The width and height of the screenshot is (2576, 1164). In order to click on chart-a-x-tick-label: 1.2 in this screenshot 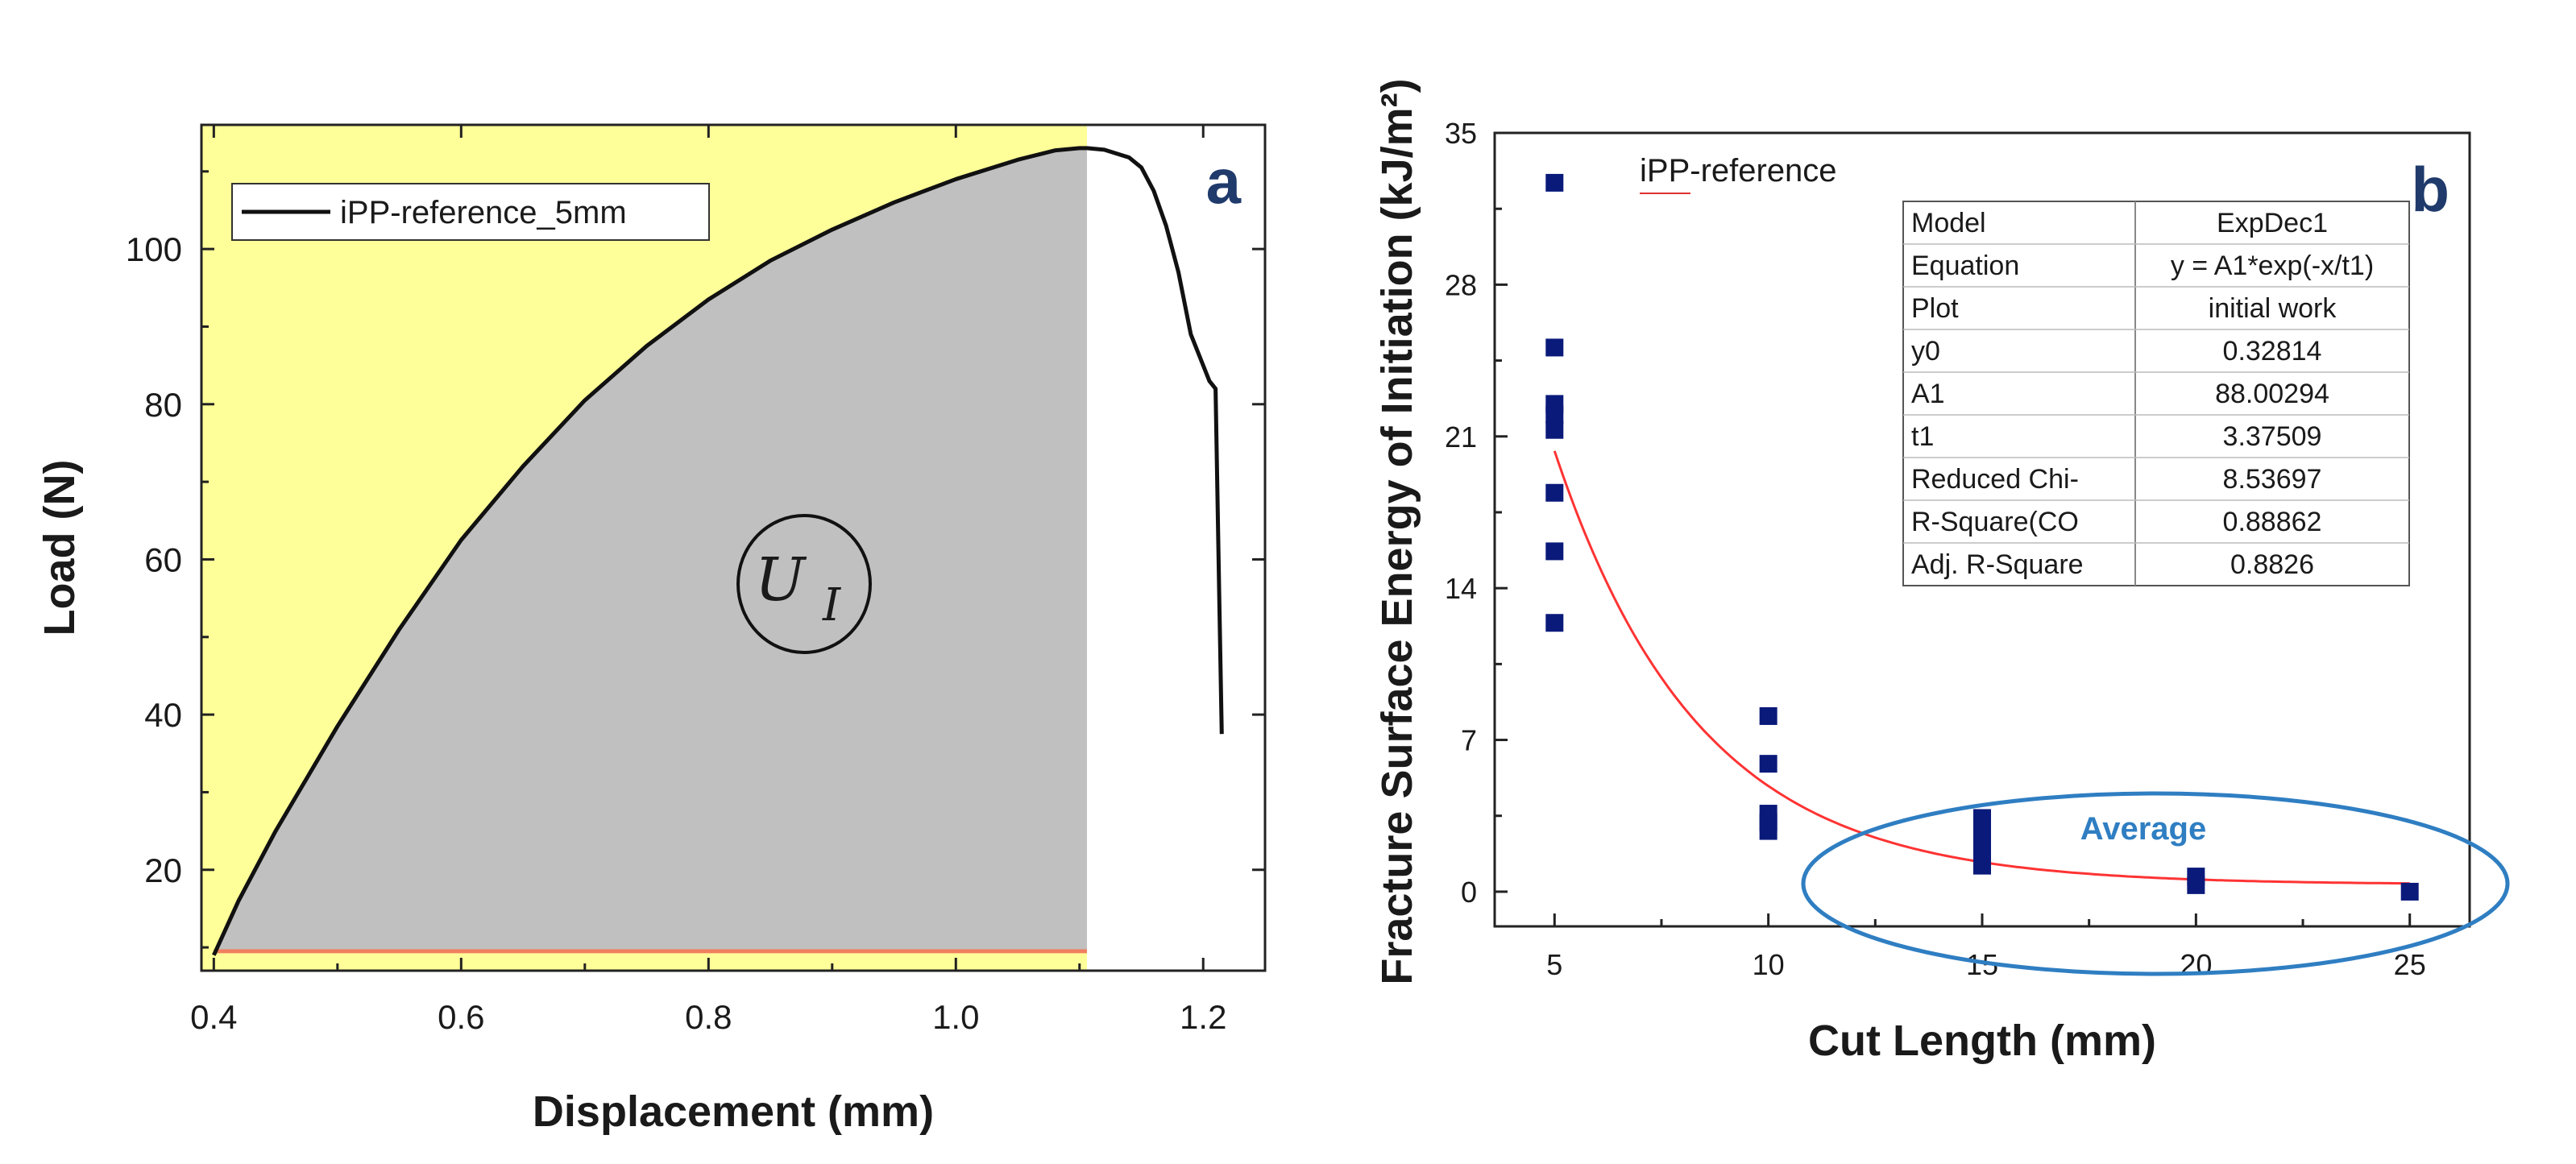, I will do `click(1203, 1017)`.